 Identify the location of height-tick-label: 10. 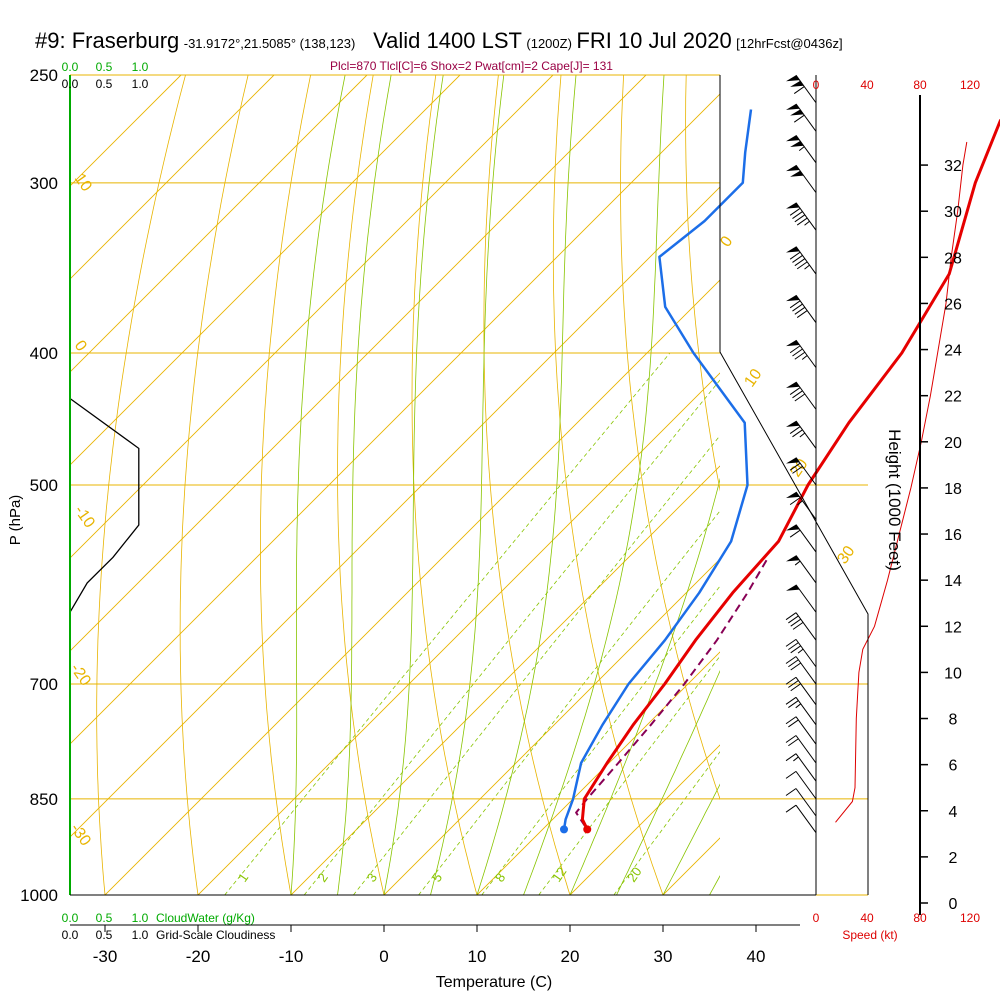
(953, 673).